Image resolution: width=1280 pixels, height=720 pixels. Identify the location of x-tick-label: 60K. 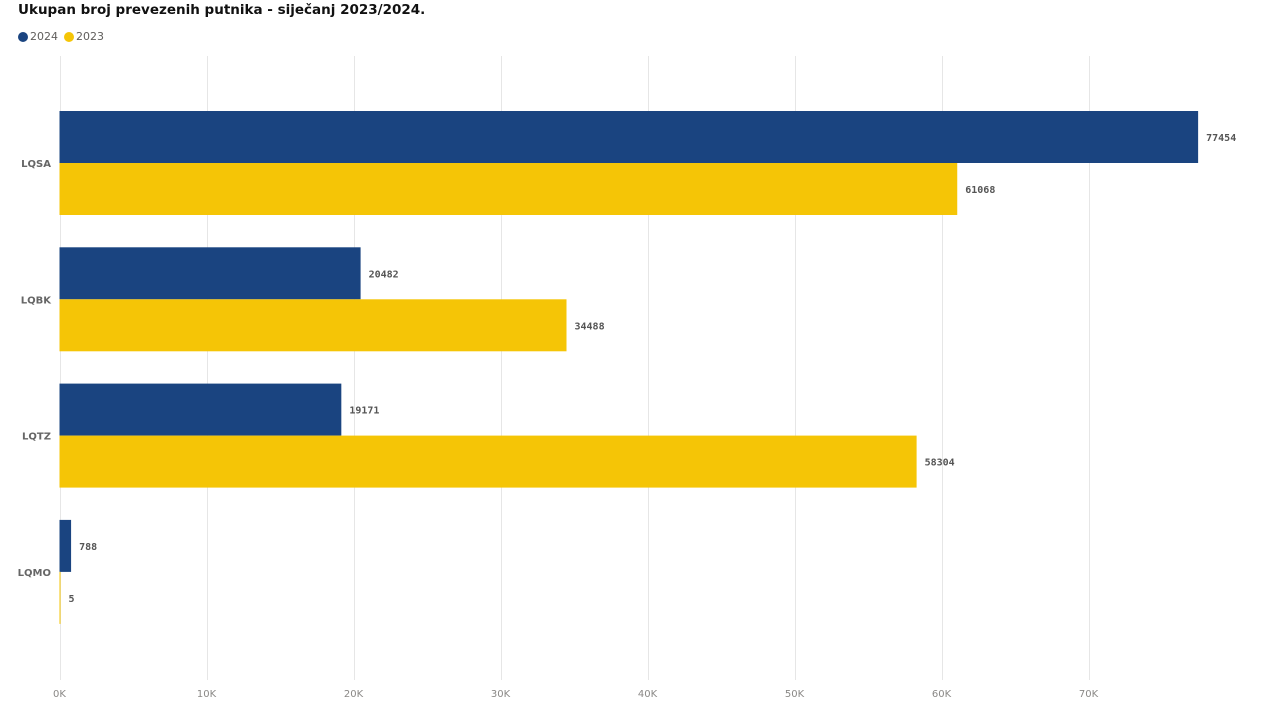
(942, 694).